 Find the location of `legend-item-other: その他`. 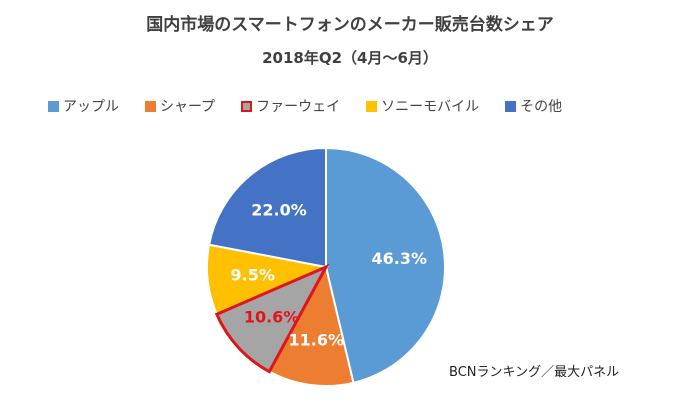

legend-item-other: その他 is located at coordinates (533, 106).